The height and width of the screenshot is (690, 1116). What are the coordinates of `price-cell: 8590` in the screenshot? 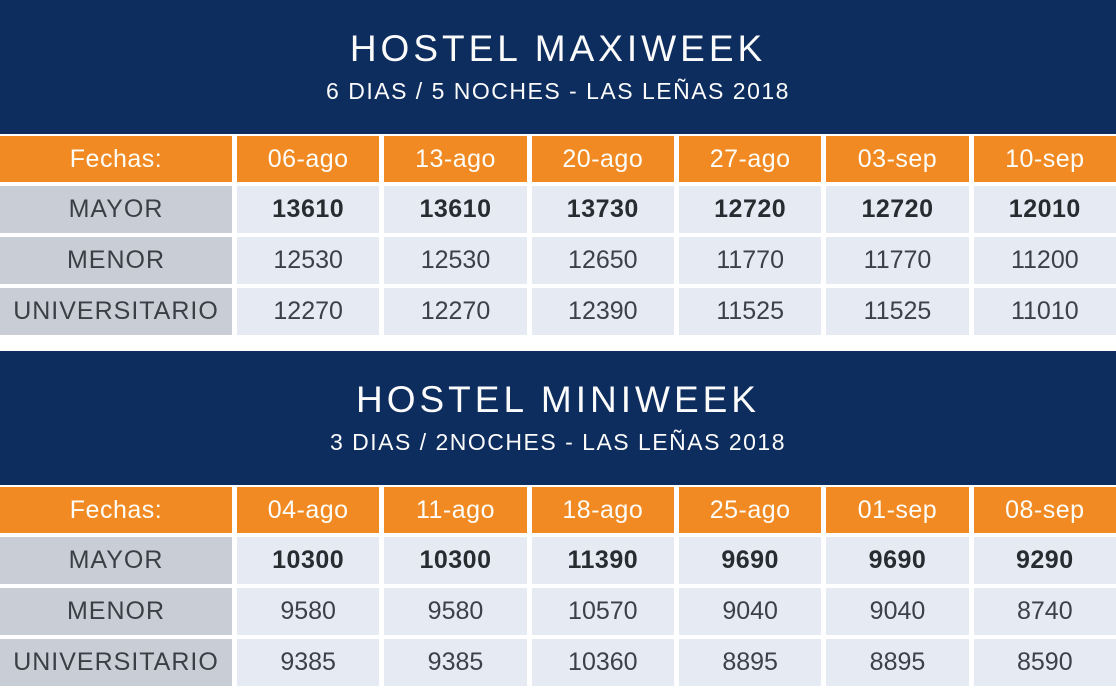 It's located at (1044, 662).